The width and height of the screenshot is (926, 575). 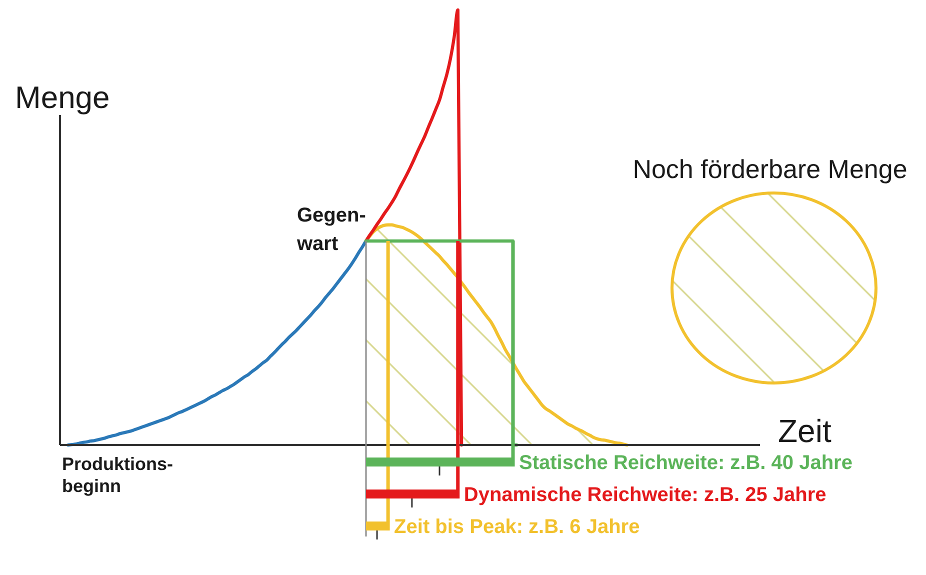 What do you see at coordinates (645, 495) in the screenshot?
I see `data-label: Dynamische Reichweite: z.B. 25 Jahre` at bounding box center [645, 495].